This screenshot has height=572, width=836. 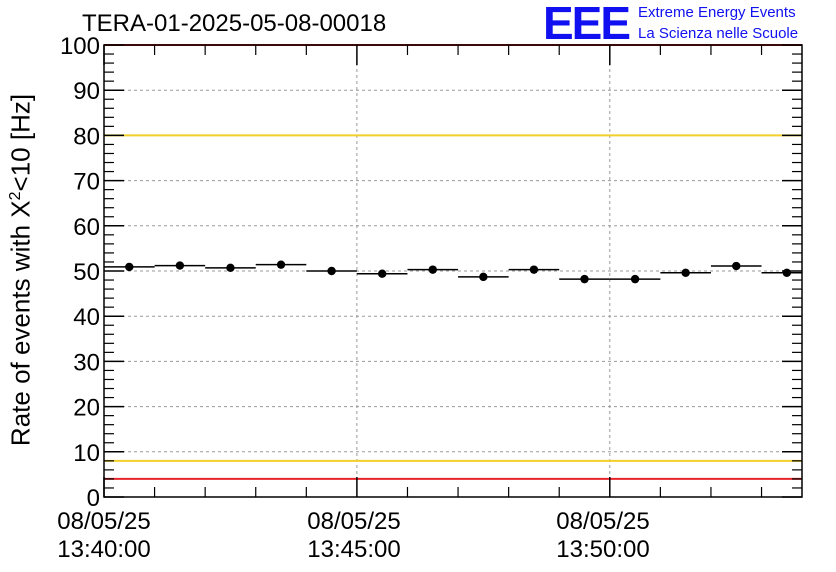 I want to click on x-tick-label-1: 08/05/25 13:45:00, so click(x=353, y=536).